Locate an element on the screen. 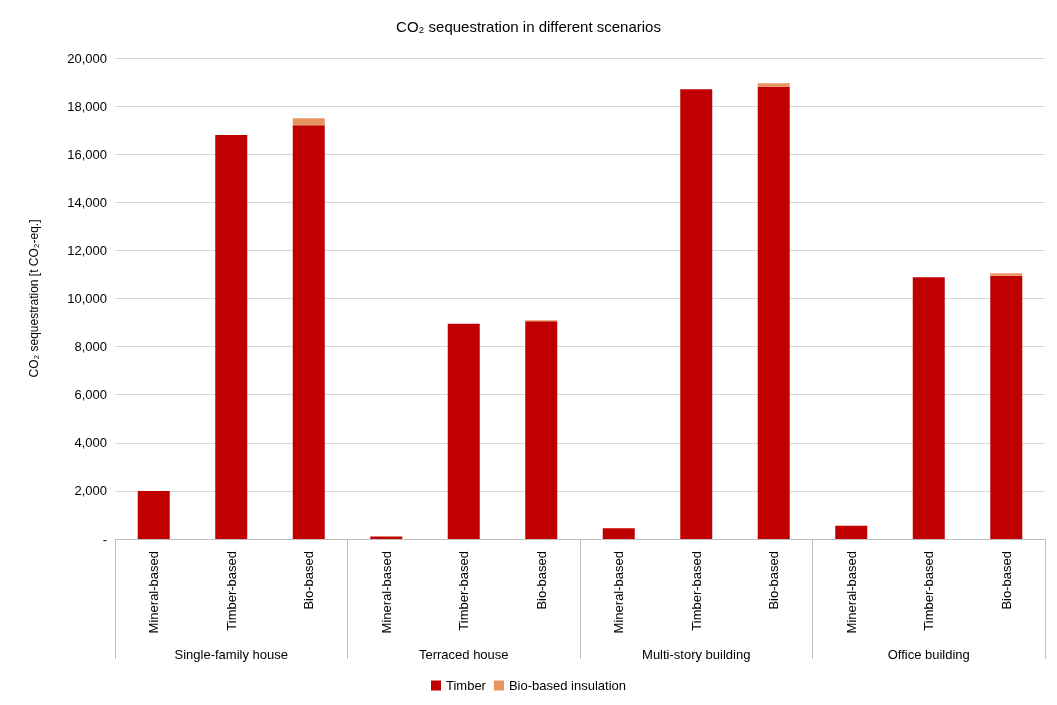  y-tick-label: 20,000 is located at coordinates (87, 58).